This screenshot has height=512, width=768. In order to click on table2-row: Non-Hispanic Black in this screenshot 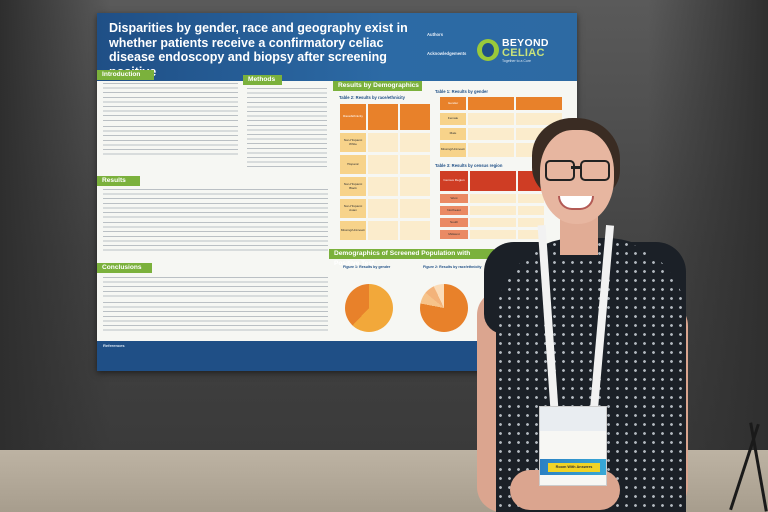, I will do `click(353, 186)`.